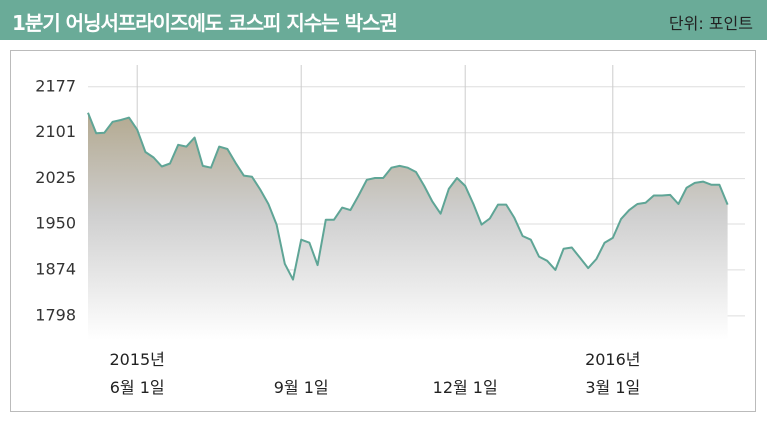 The width and height of the screenshot is (767, 428). What do you see at coordinates (55, 85) in the screenshot?
I see `y-tick-label: 2177` at bounding box center [55, 85].